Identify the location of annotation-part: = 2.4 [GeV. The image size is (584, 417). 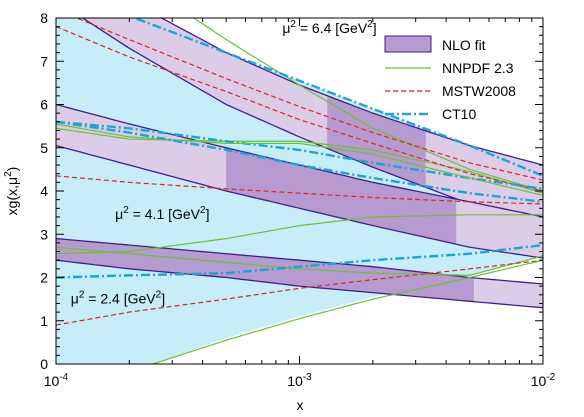
(120, 298).